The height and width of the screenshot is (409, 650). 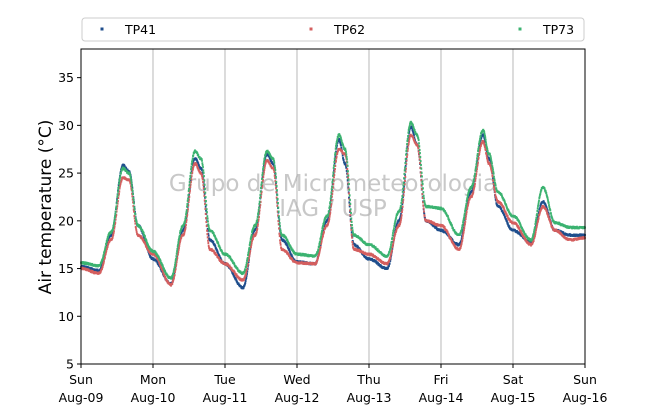 What do you see at coordinates (441, 379) in the screenshot?
I see `x-tick-day-label: Fri` at bounding box center [441, 379].